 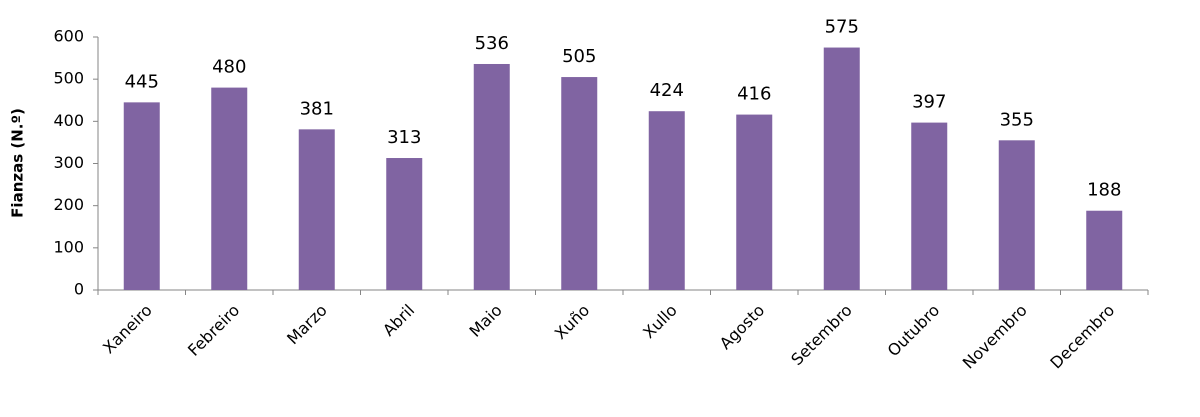 What do you see at coordinates (307, 325) in the screenshot?
I see `x-tick-label: Marzo` at bounding box center [307, 325].